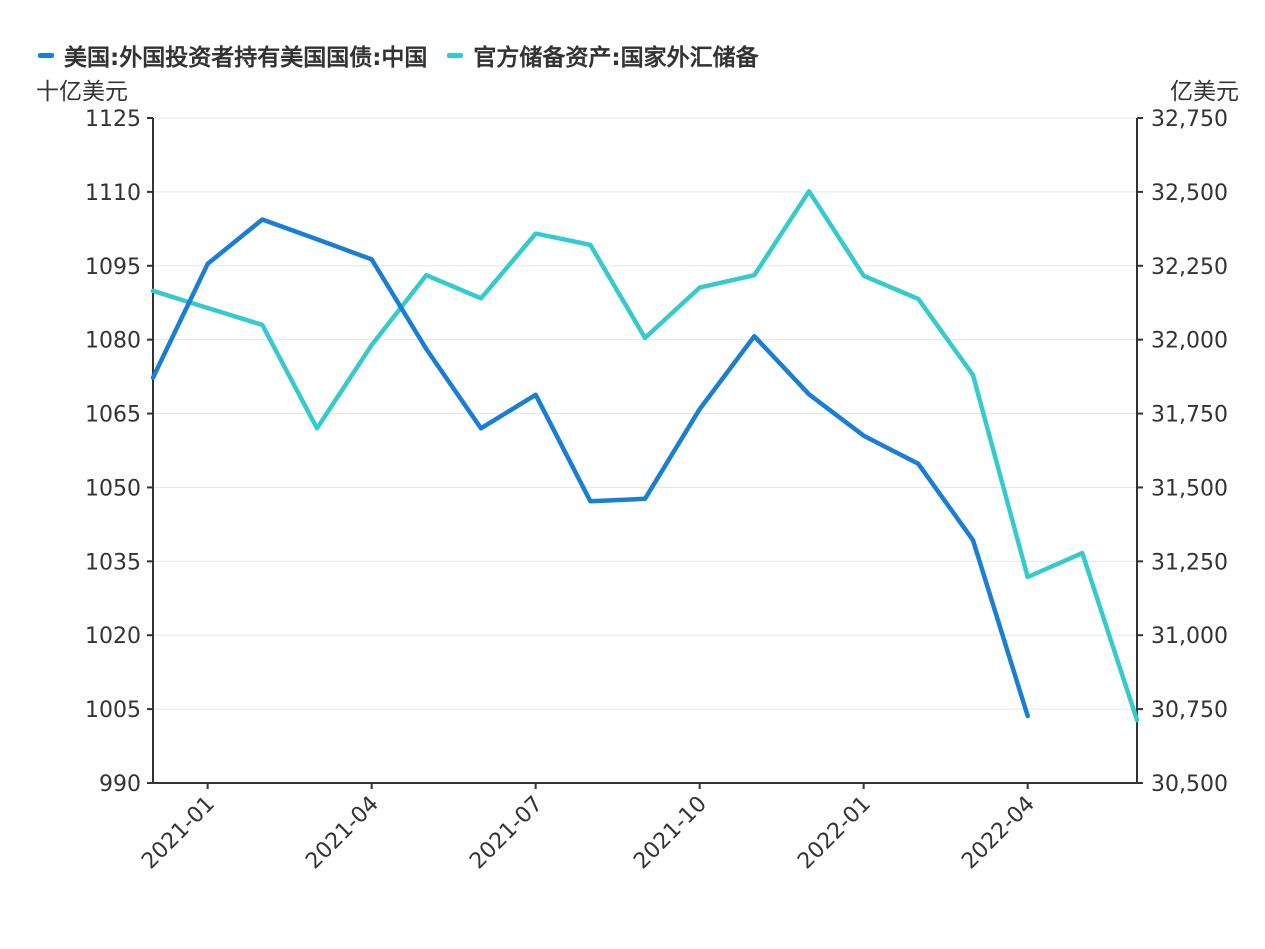  What do you see at coordinates (616, 58) in the screenshot?
I see `legend-label-series-2: 官方储备资产:国家外汇储备` at bounding box center [616, 58].